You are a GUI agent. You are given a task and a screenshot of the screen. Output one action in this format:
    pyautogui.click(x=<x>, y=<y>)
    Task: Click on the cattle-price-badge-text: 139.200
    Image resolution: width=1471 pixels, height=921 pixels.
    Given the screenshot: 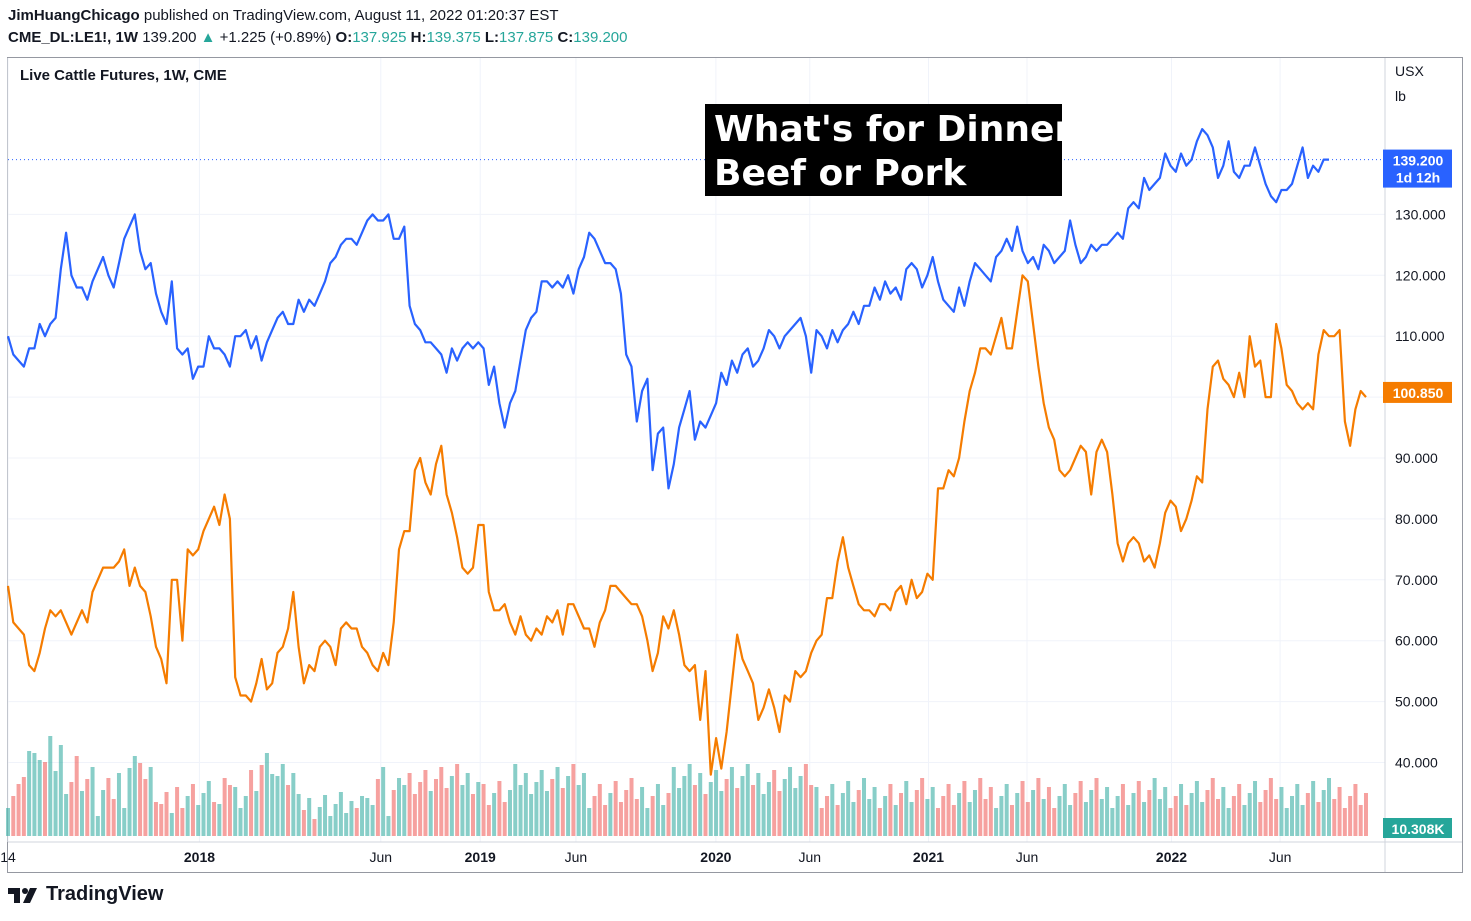 What is the action you would take?
    pyautogui.click(x=1418, y=161)
    